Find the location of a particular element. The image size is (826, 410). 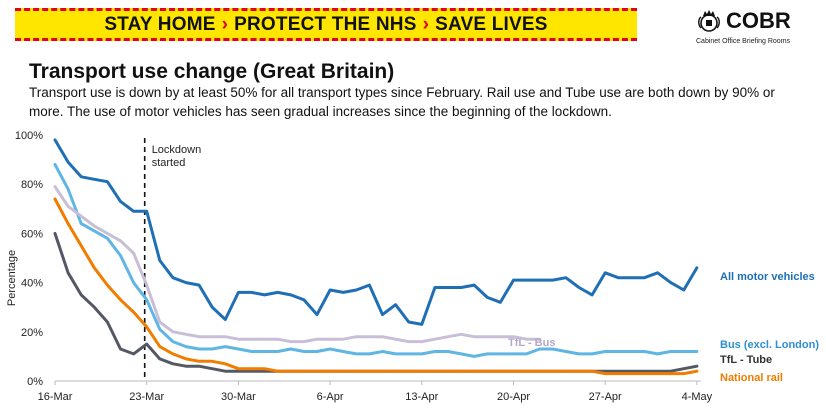

y-tick-label: 80% is located at coordinates (32, 185).